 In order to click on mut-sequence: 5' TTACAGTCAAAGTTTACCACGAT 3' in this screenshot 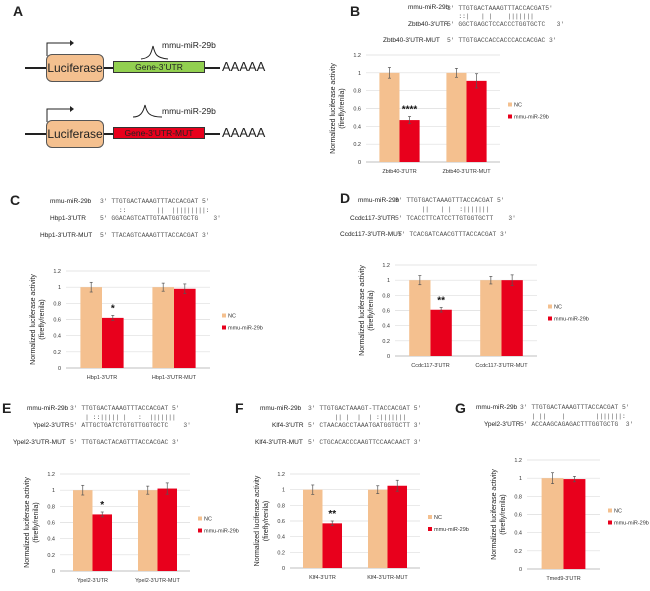, I will do `click(155, 235)`.